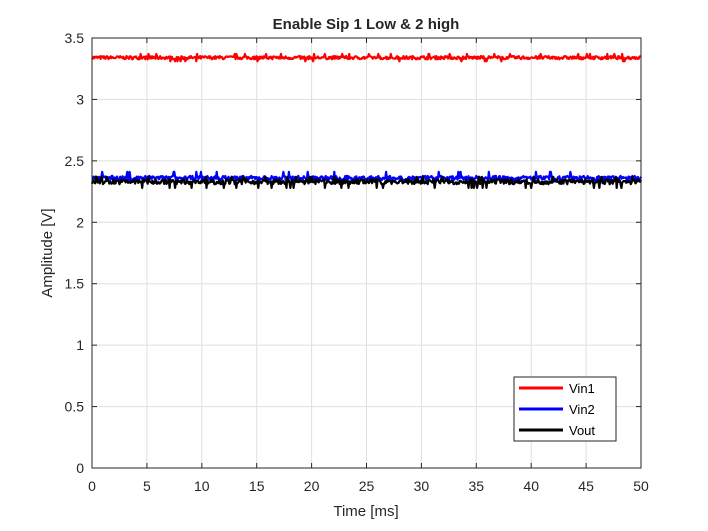 This screenshot has height=531, width=708. Describe the element at coordinates (365, 511) in the screenshot. I see `x-axis-label: Time [ms]` at that location.